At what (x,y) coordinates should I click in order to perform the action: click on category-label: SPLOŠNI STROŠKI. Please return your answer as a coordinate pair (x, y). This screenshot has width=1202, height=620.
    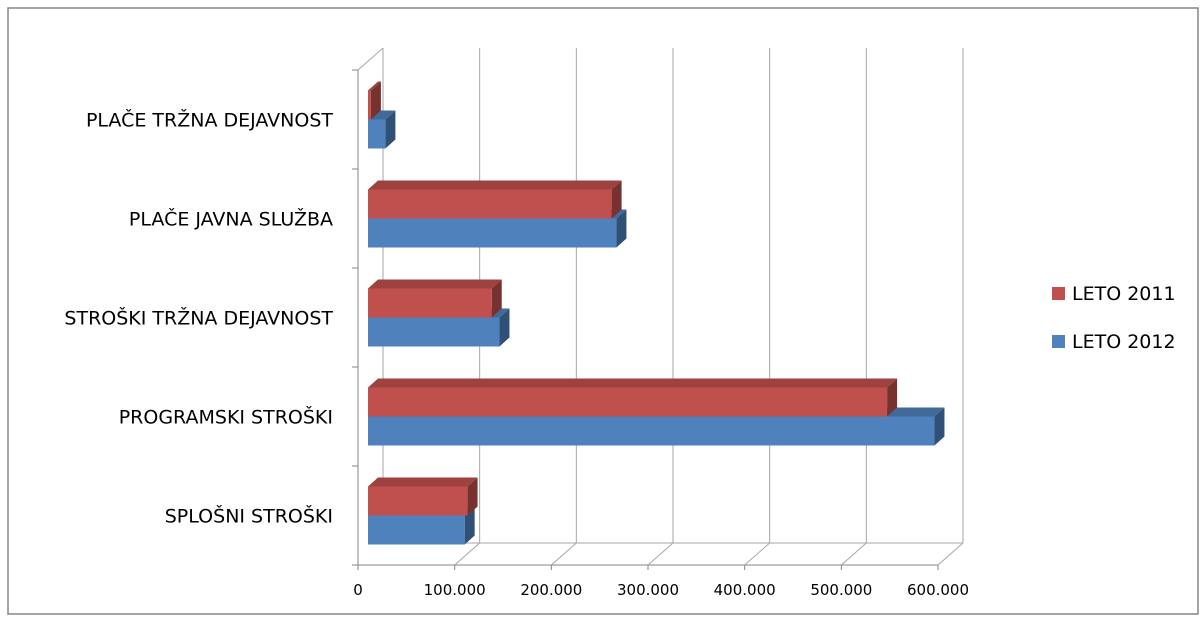
    Looking at the image, I should click on (249, 516).